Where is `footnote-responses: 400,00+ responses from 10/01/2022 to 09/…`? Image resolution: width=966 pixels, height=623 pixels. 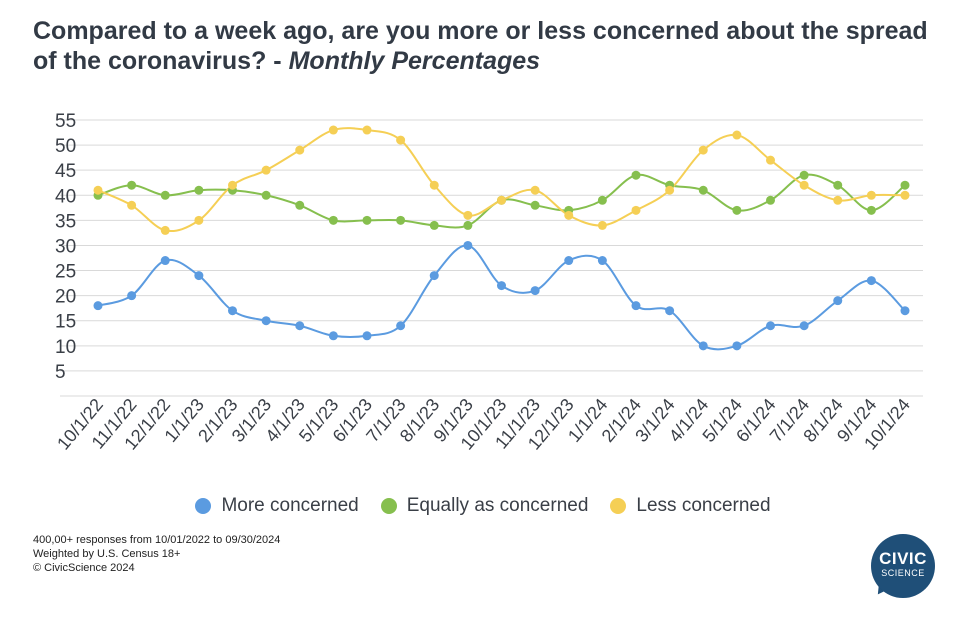
footnote-responses: 400,00+ responses from 10/01/2022 to 09/… is located at coordinates (157, 540).